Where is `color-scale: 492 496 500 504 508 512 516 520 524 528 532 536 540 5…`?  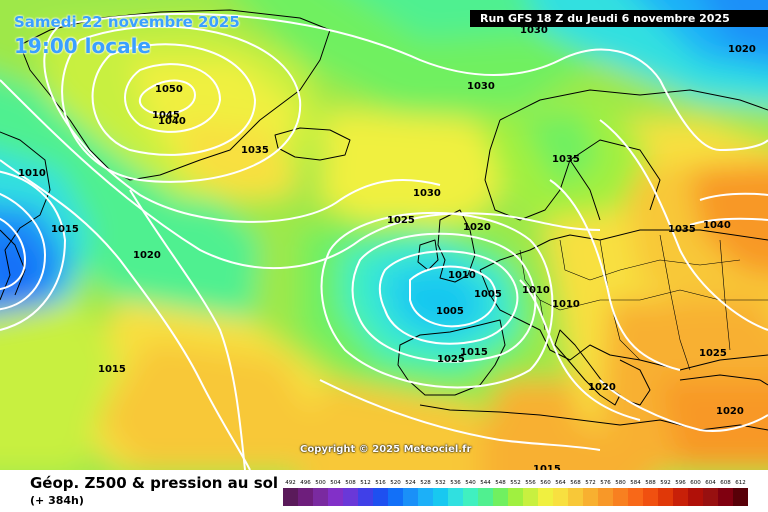 color-scale: 492 496 500 504 508 512 516 520 524 528 532 536 540 5… is located at coordinates (515, 493).